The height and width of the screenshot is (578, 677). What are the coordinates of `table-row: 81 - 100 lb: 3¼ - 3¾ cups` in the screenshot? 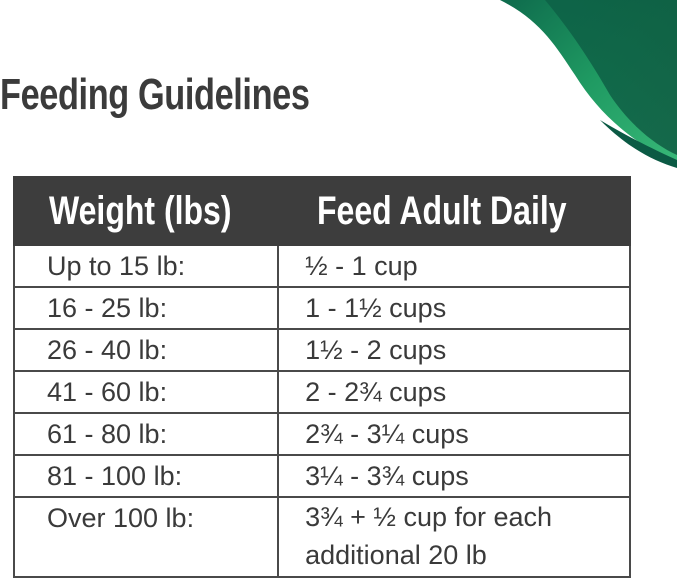 It's located at (322, 476).